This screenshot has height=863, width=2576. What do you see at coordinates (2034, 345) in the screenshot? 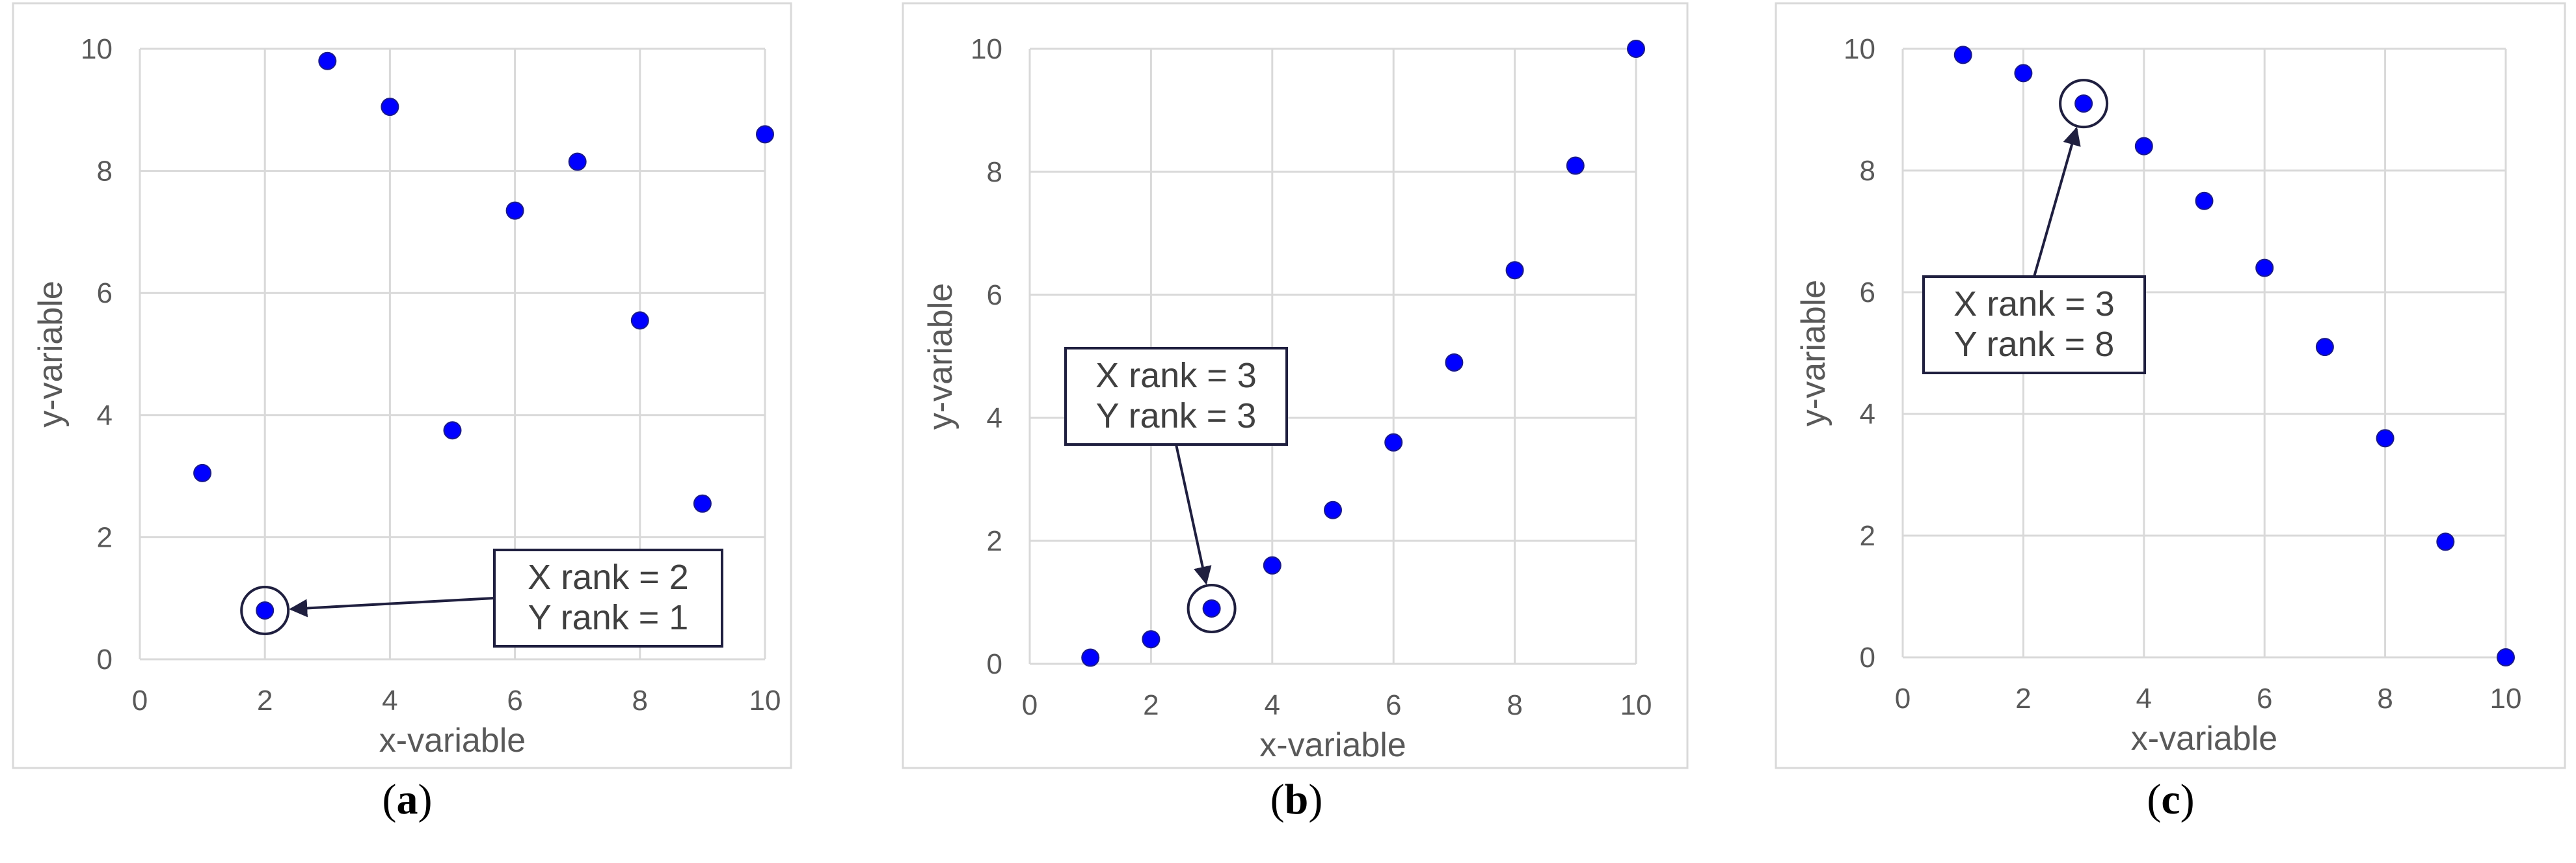
I see `callout-line: Y rank = 8` at bounding box center [2034, 345].